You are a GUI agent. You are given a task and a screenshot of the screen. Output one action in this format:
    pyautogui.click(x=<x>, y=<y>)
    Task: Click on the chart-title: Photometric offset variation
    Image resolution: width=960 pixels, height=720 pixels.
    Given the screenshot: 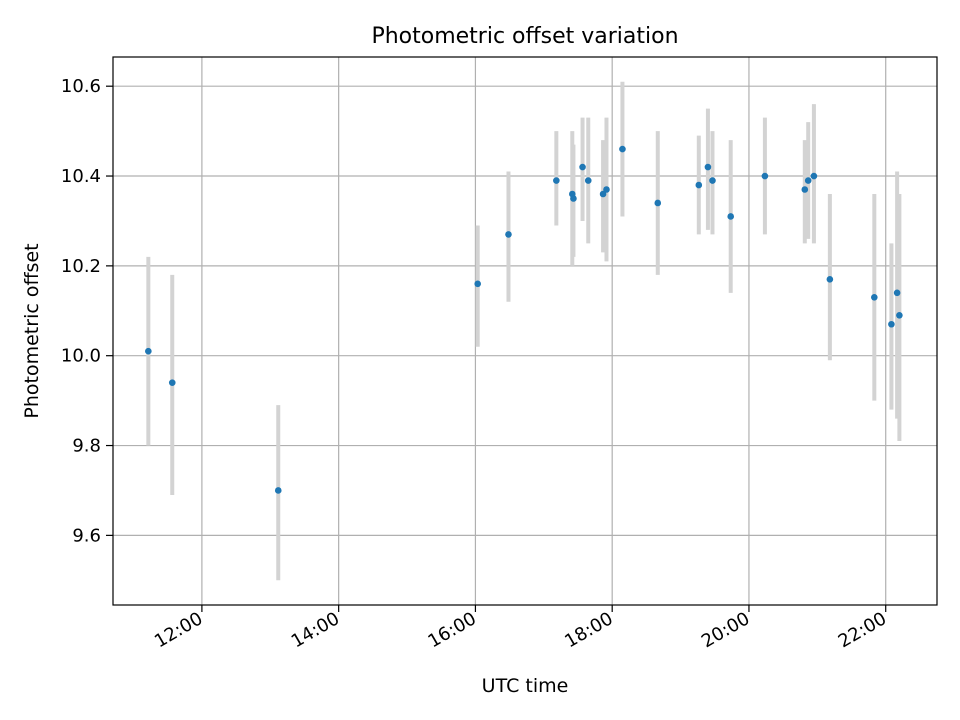 What is the action you would take?
    pyautogui.click(x=524, y=36)
    